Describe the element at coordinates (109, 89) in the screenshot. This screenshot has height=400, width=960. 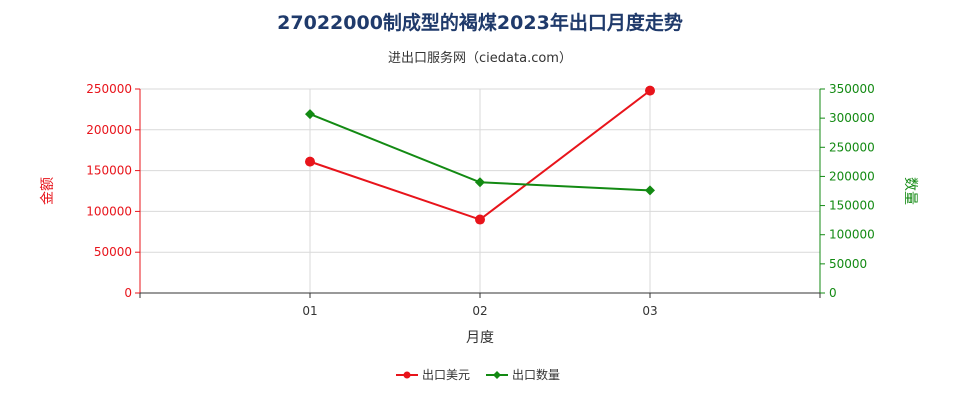
I see `left-tick-label: 250000` at that location.